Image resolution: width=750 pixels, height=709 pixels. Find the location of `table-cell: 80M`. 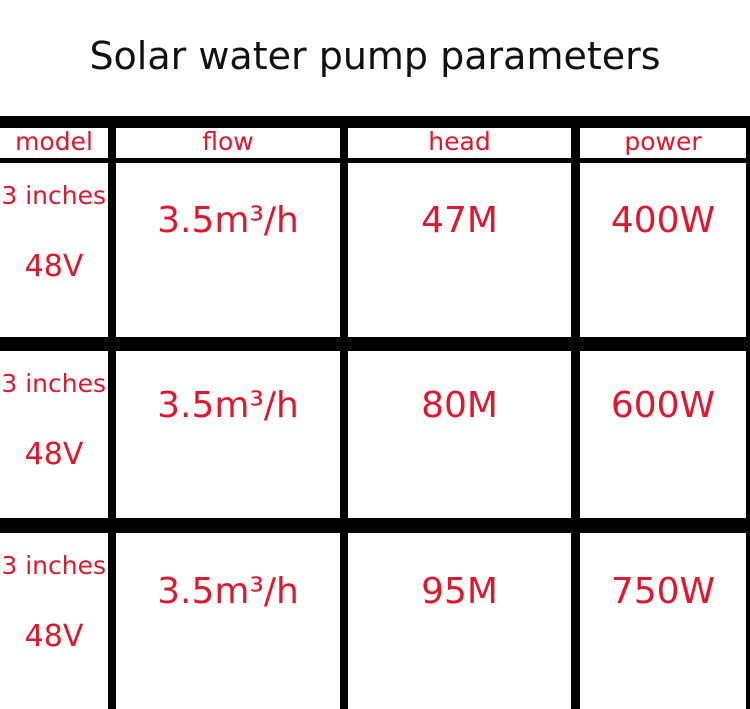

table-cell: 80M is located at coordinates (459, 434).